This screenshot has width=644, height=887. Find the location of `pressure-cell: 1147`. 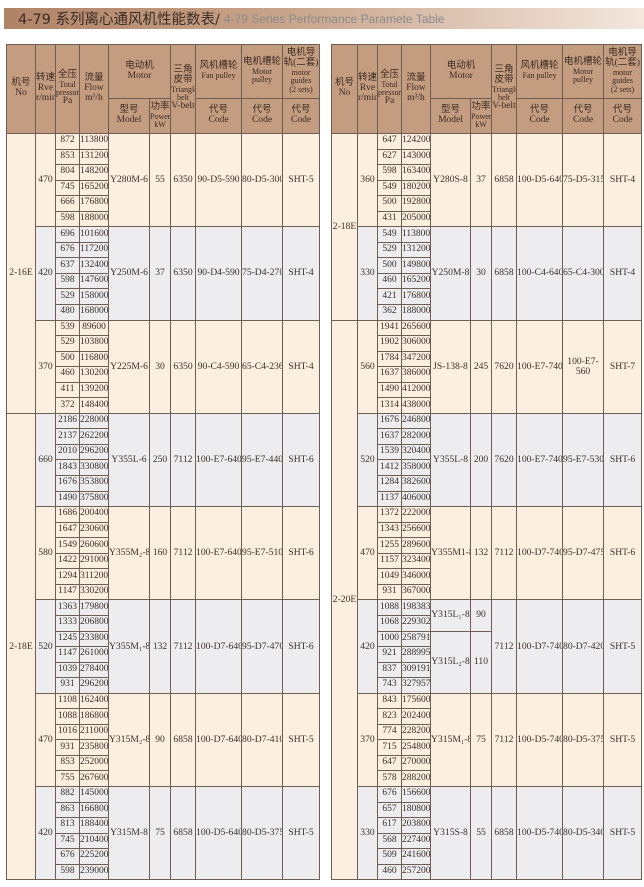

pressure-cell: 1147 is located at coordinates (67, 654).